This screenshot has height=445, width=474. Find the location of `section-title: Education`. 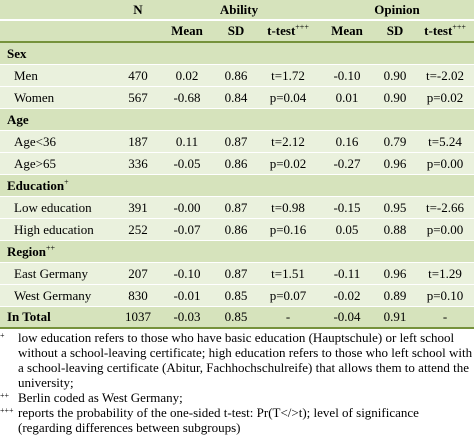

section-title: Education is located at coordinates (36, 185).